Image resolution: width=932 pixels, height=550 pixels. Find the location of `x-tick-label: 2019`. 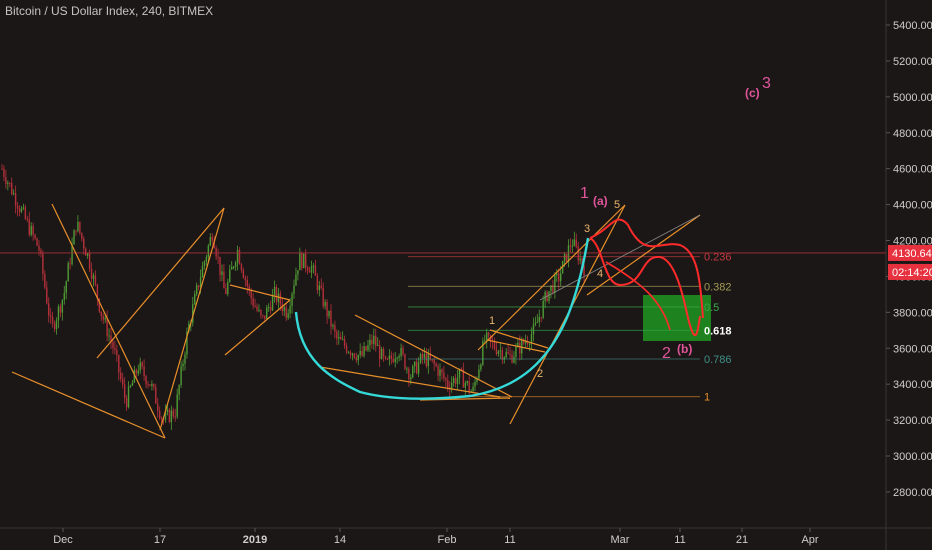

x-tick-label: 2019 is located at coordinates (255, 540).